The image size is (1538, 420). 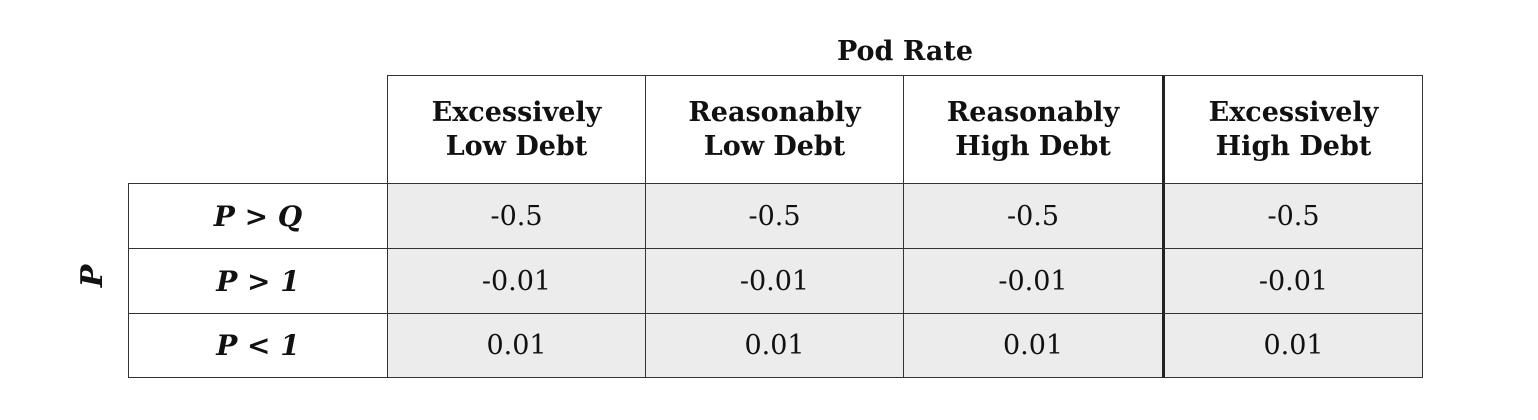 What do you see at coordinates (1033, 130) in the screenshot?
I see `column-header: Reasonably High Debt` at bounding box center [1033, 130].